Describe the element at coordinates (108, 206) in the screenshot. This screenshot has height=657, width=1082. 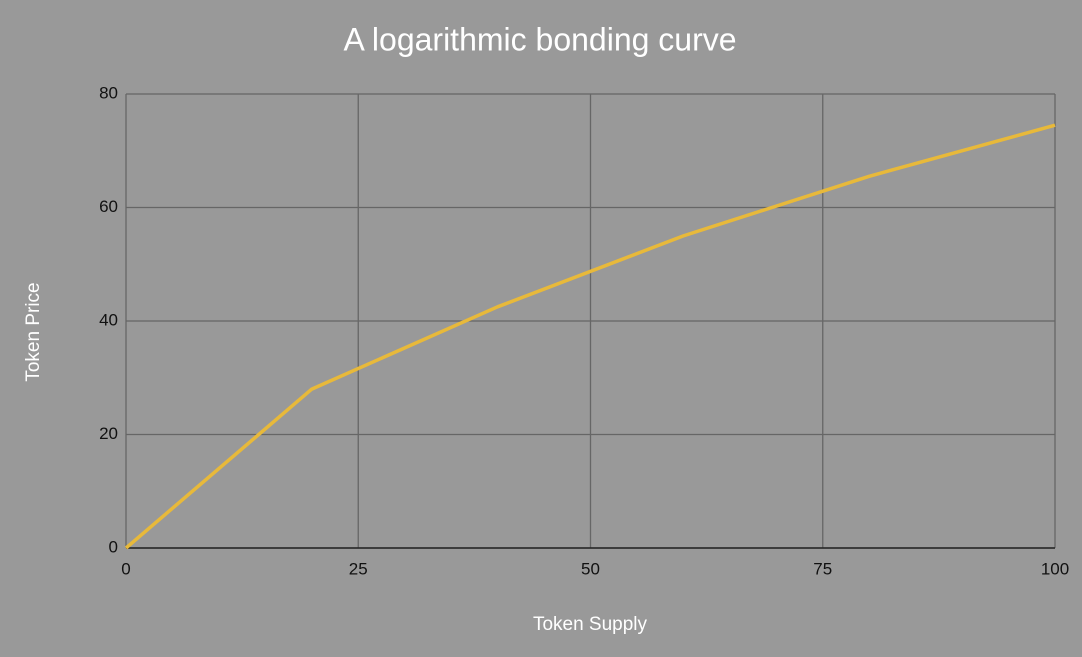
I see `y-tick-label: 60` at that location.